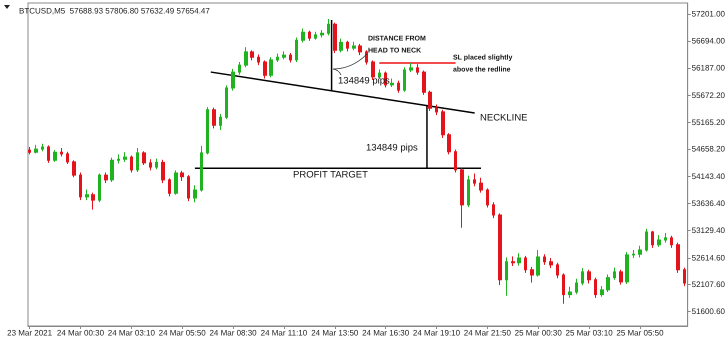 The image size is (728, 340). I want to click on y-tick-label: 56694.00, so click(709, 41).